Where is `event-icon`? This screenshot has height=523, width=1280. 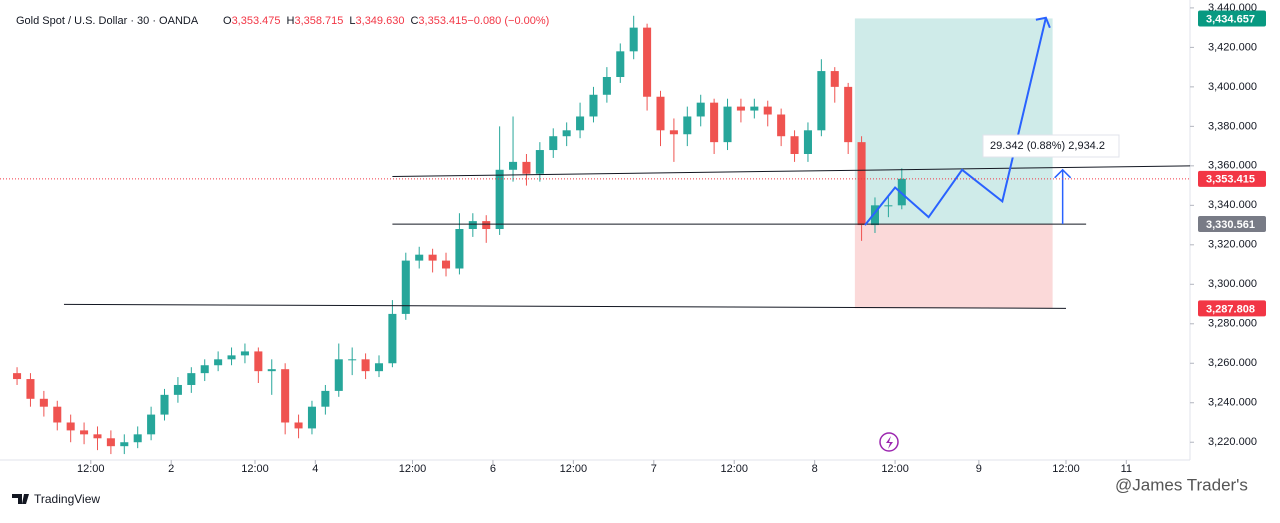
event-icon is located at coordinates (889, 442).